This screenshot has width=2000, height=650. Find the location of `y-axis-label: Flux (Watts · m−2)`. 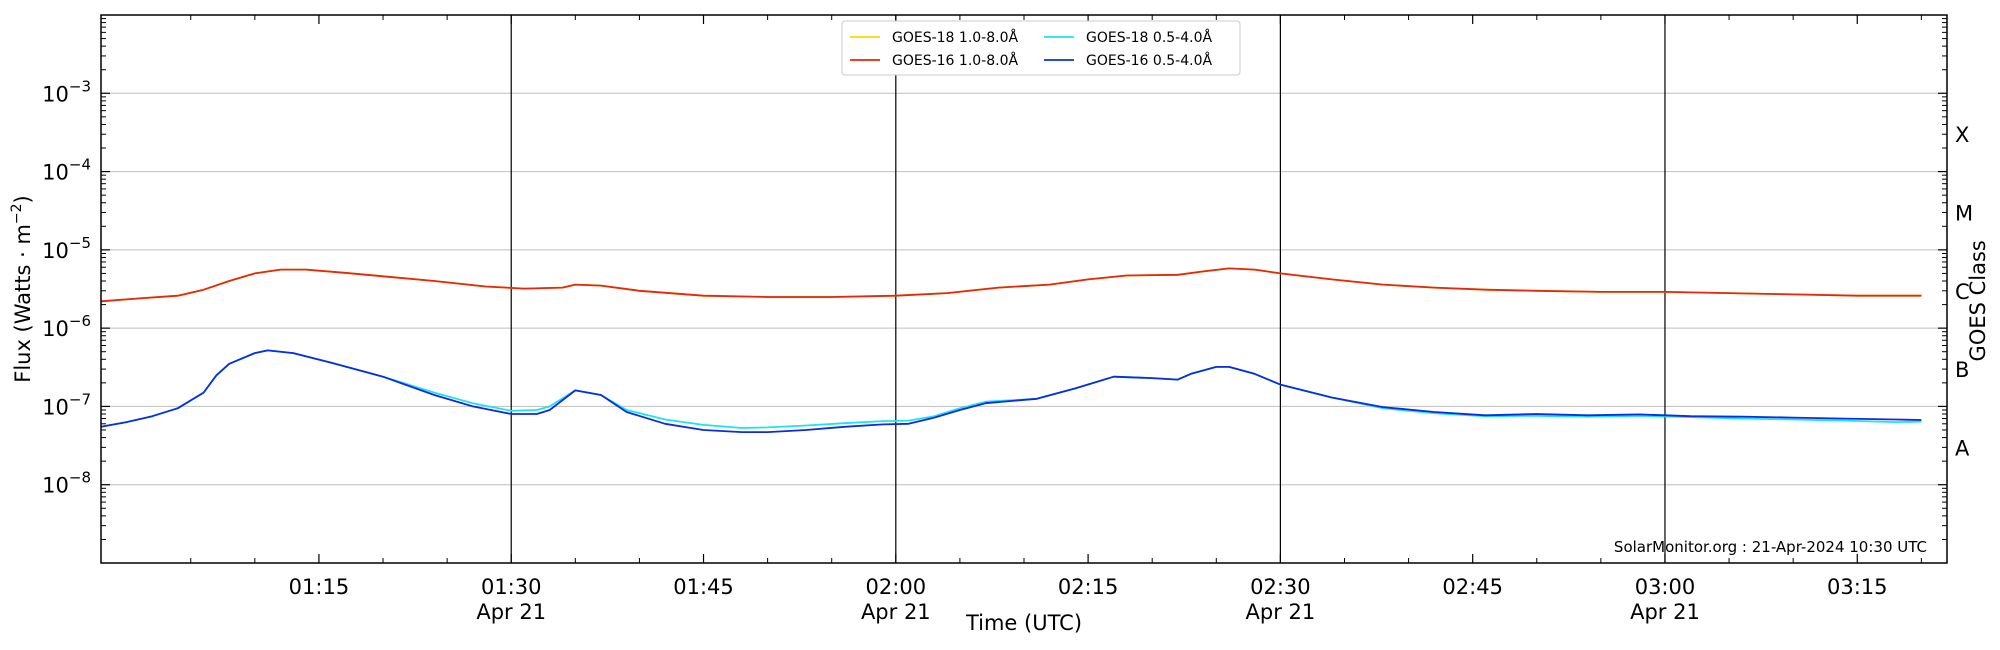

y-axis-label: Flux (Watts · m−2) is located at coordinates (22, 289).